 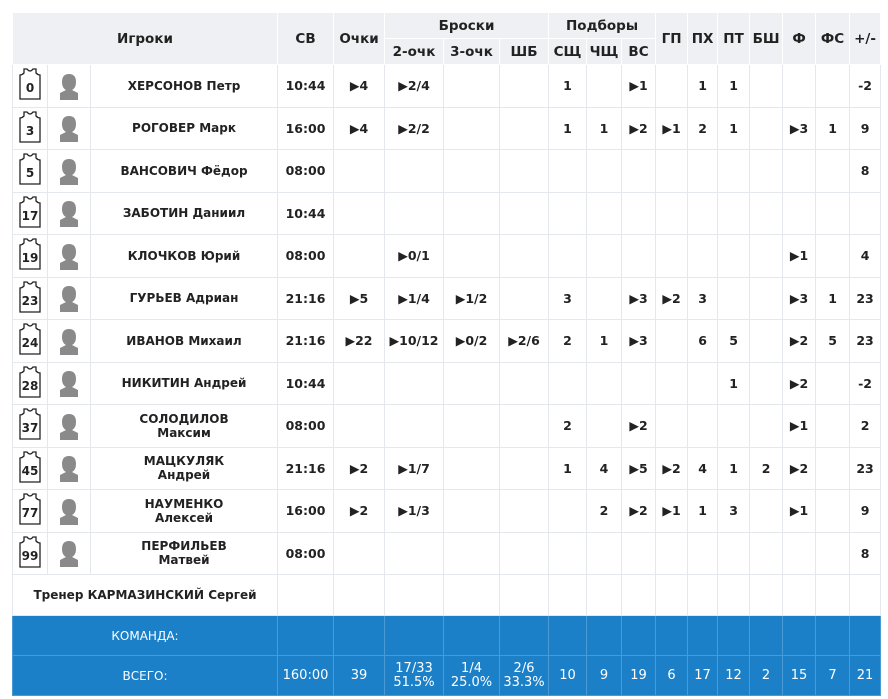 I want to click on stat-cell: 2, so click(x=604, y=511).